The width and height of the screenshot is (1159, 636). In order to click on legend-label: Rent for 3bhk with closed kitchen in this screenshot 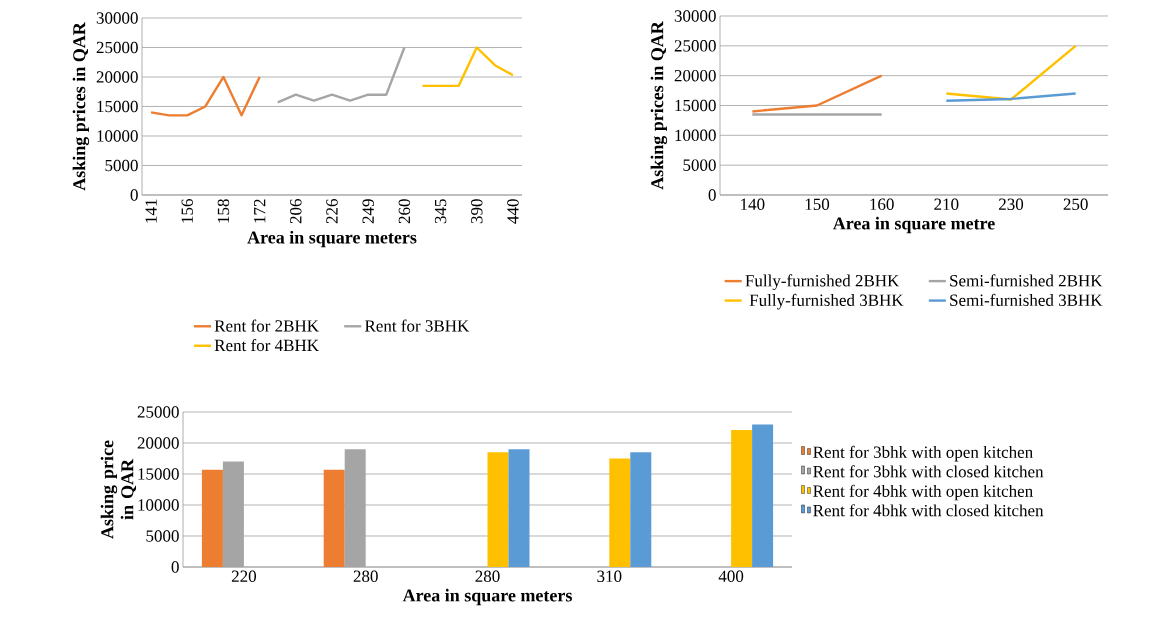, I will do `click(928, 471)`.